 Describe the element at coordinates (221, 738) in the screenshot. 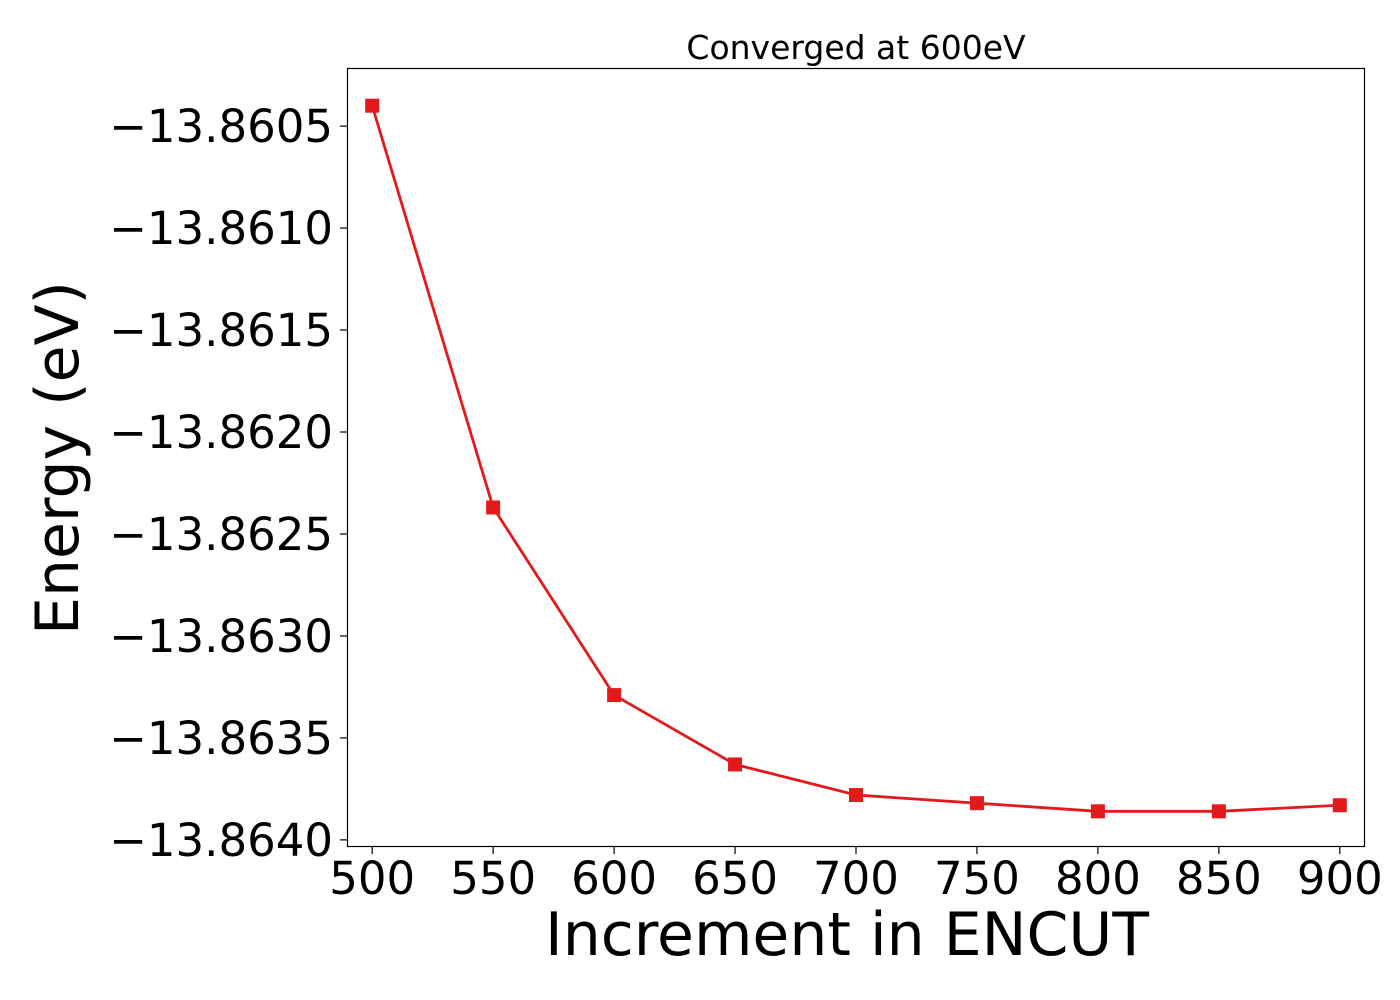

I see `y-tick-label: −13.8635` at that location.